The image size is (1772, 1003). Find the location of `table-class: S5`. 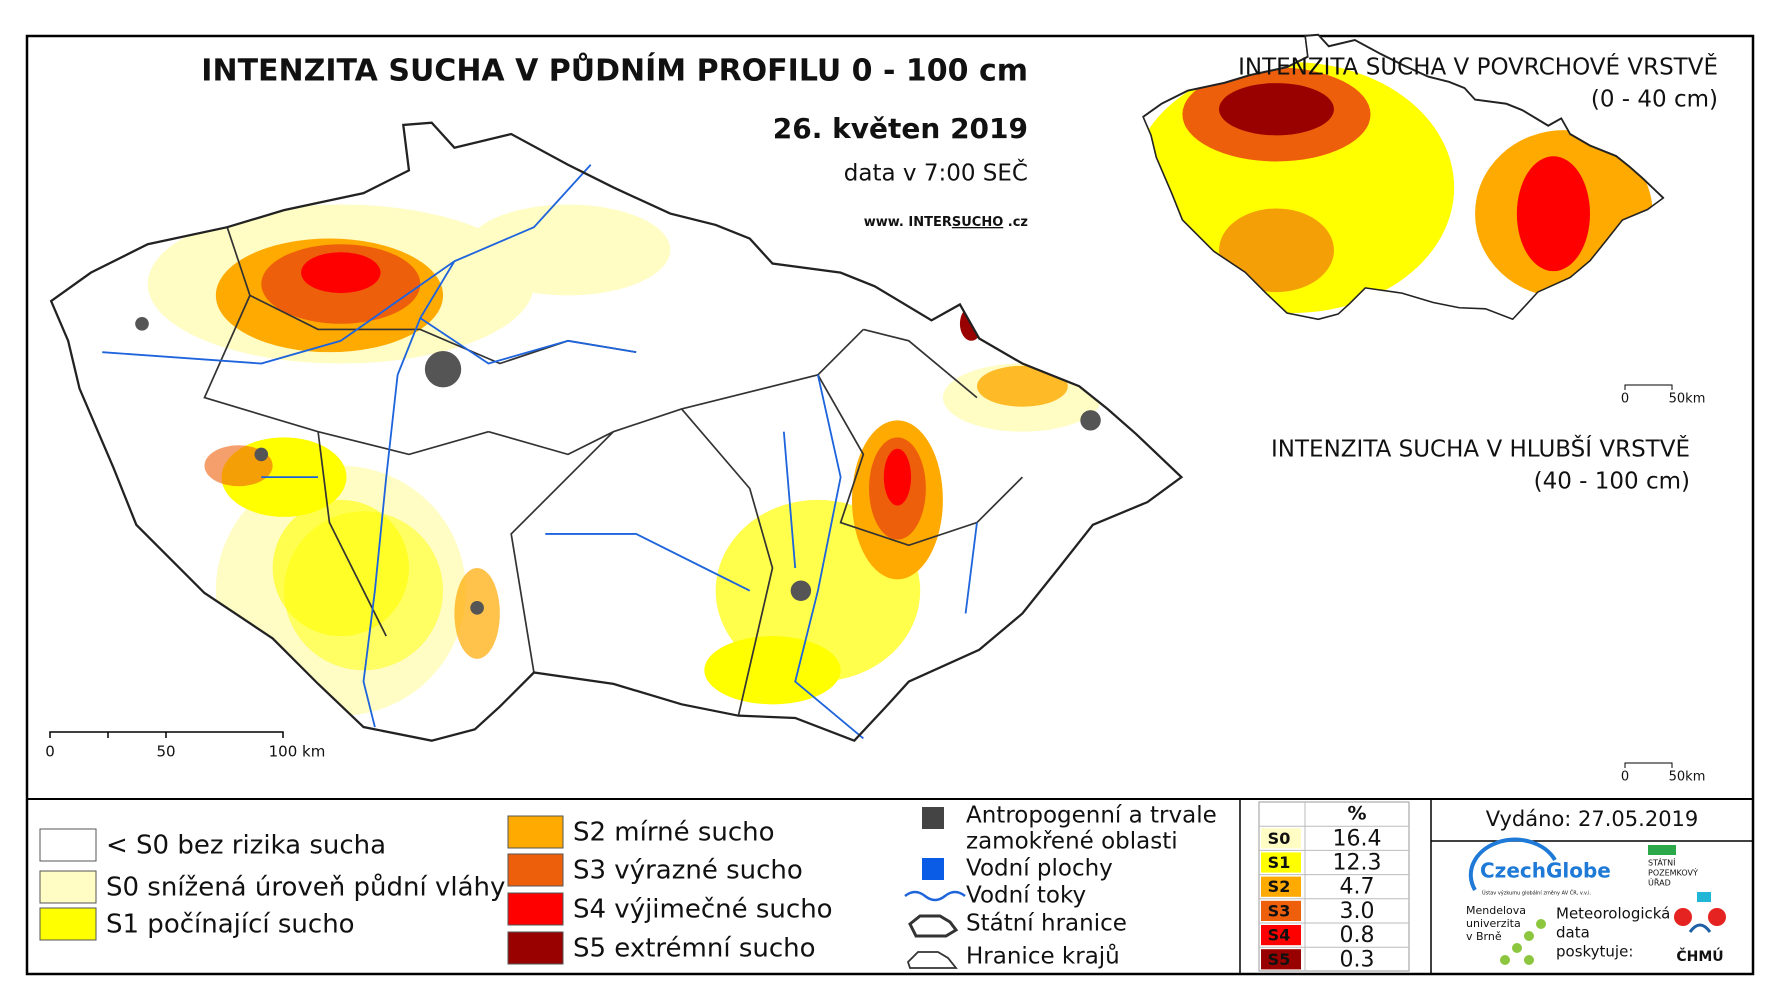

table-class: S5 is located at coordinates (1279, 959).